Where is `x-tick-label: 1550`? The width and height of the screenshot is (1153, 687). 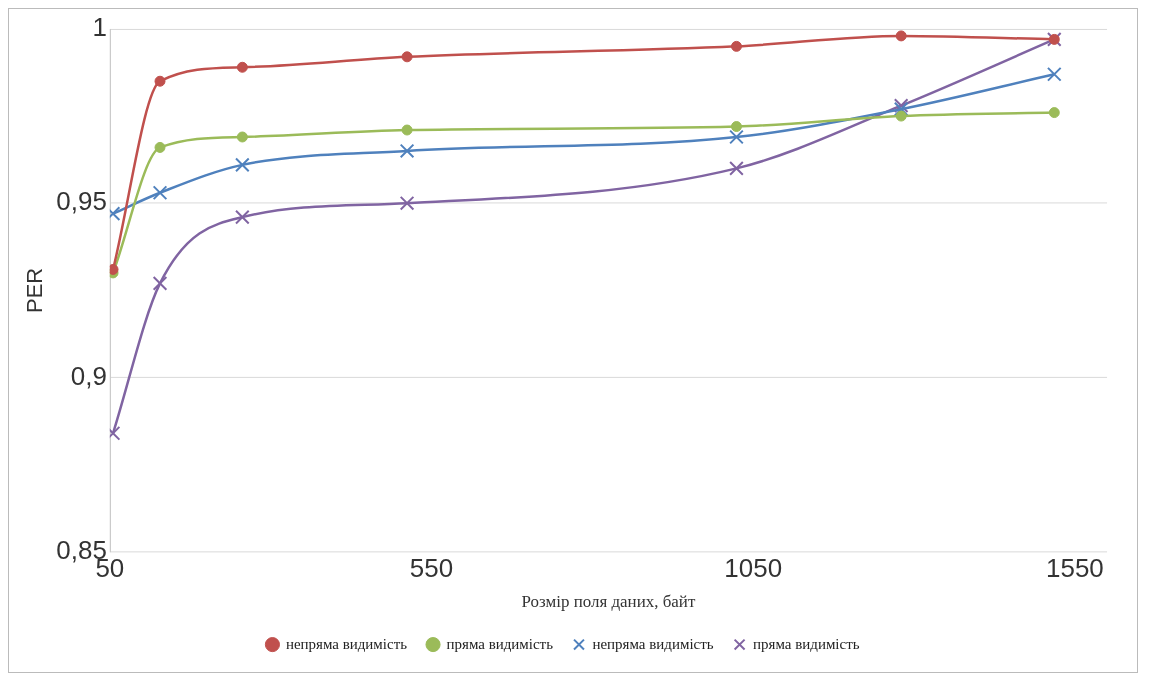 x-tick-label: 1550 is located at coordinates (1075, 568).